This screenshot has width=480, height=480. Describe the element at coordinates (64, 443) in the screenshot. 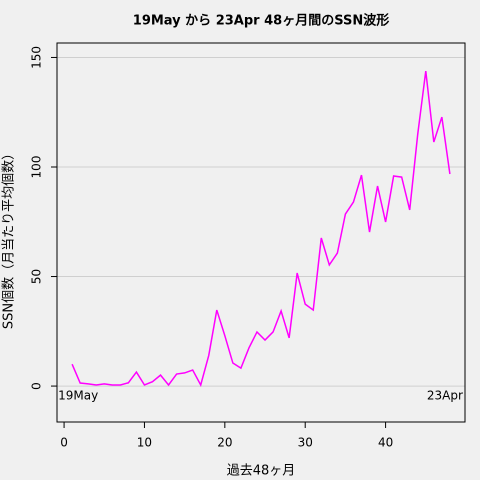

I see `x-tick-label: 0` at that location.